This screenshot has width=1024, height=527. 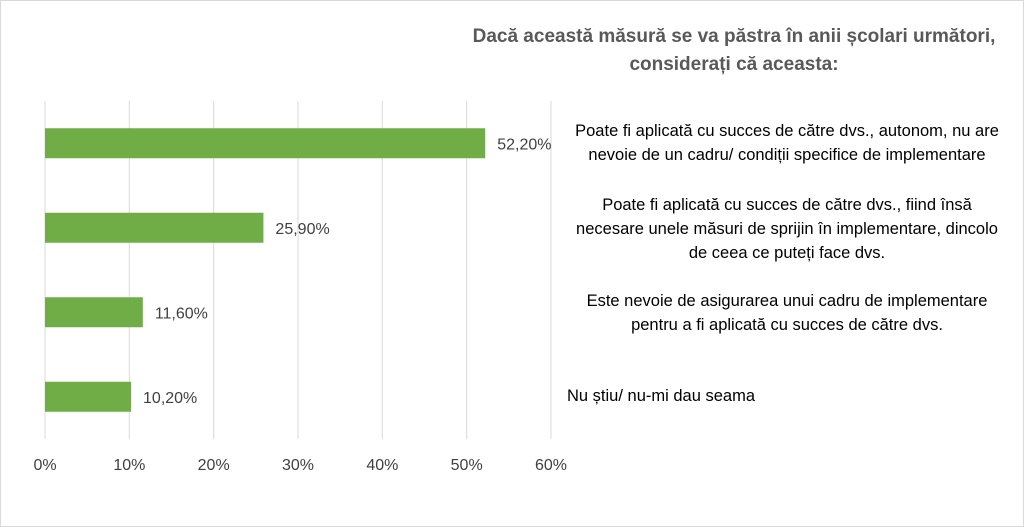 I want to click on data-label-1: 52,20%, so click(x=524, y=144).